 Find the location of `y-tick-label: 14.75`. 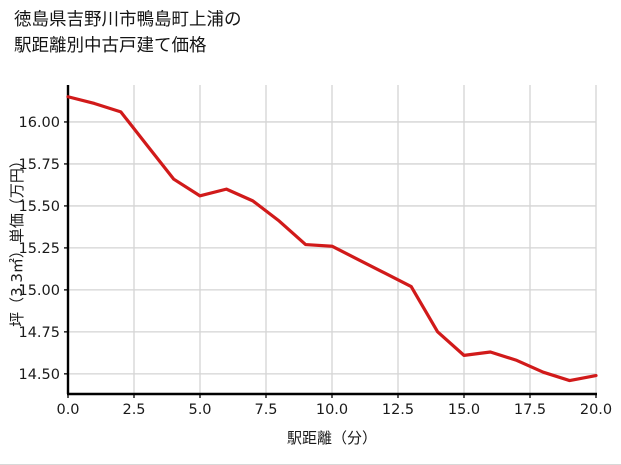

y-tick-label: 14.75 is located at coordinates (39, 333).